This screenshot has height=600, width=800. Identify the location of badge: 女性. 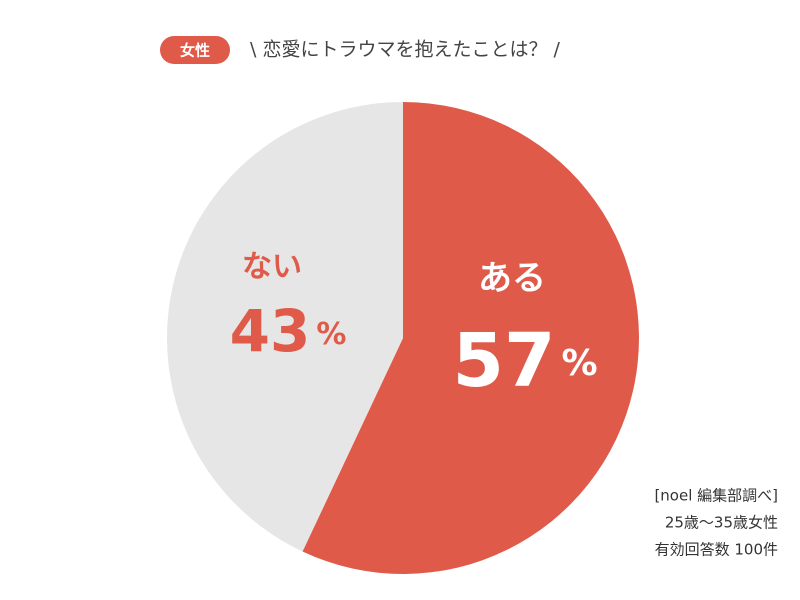
(195, 51).